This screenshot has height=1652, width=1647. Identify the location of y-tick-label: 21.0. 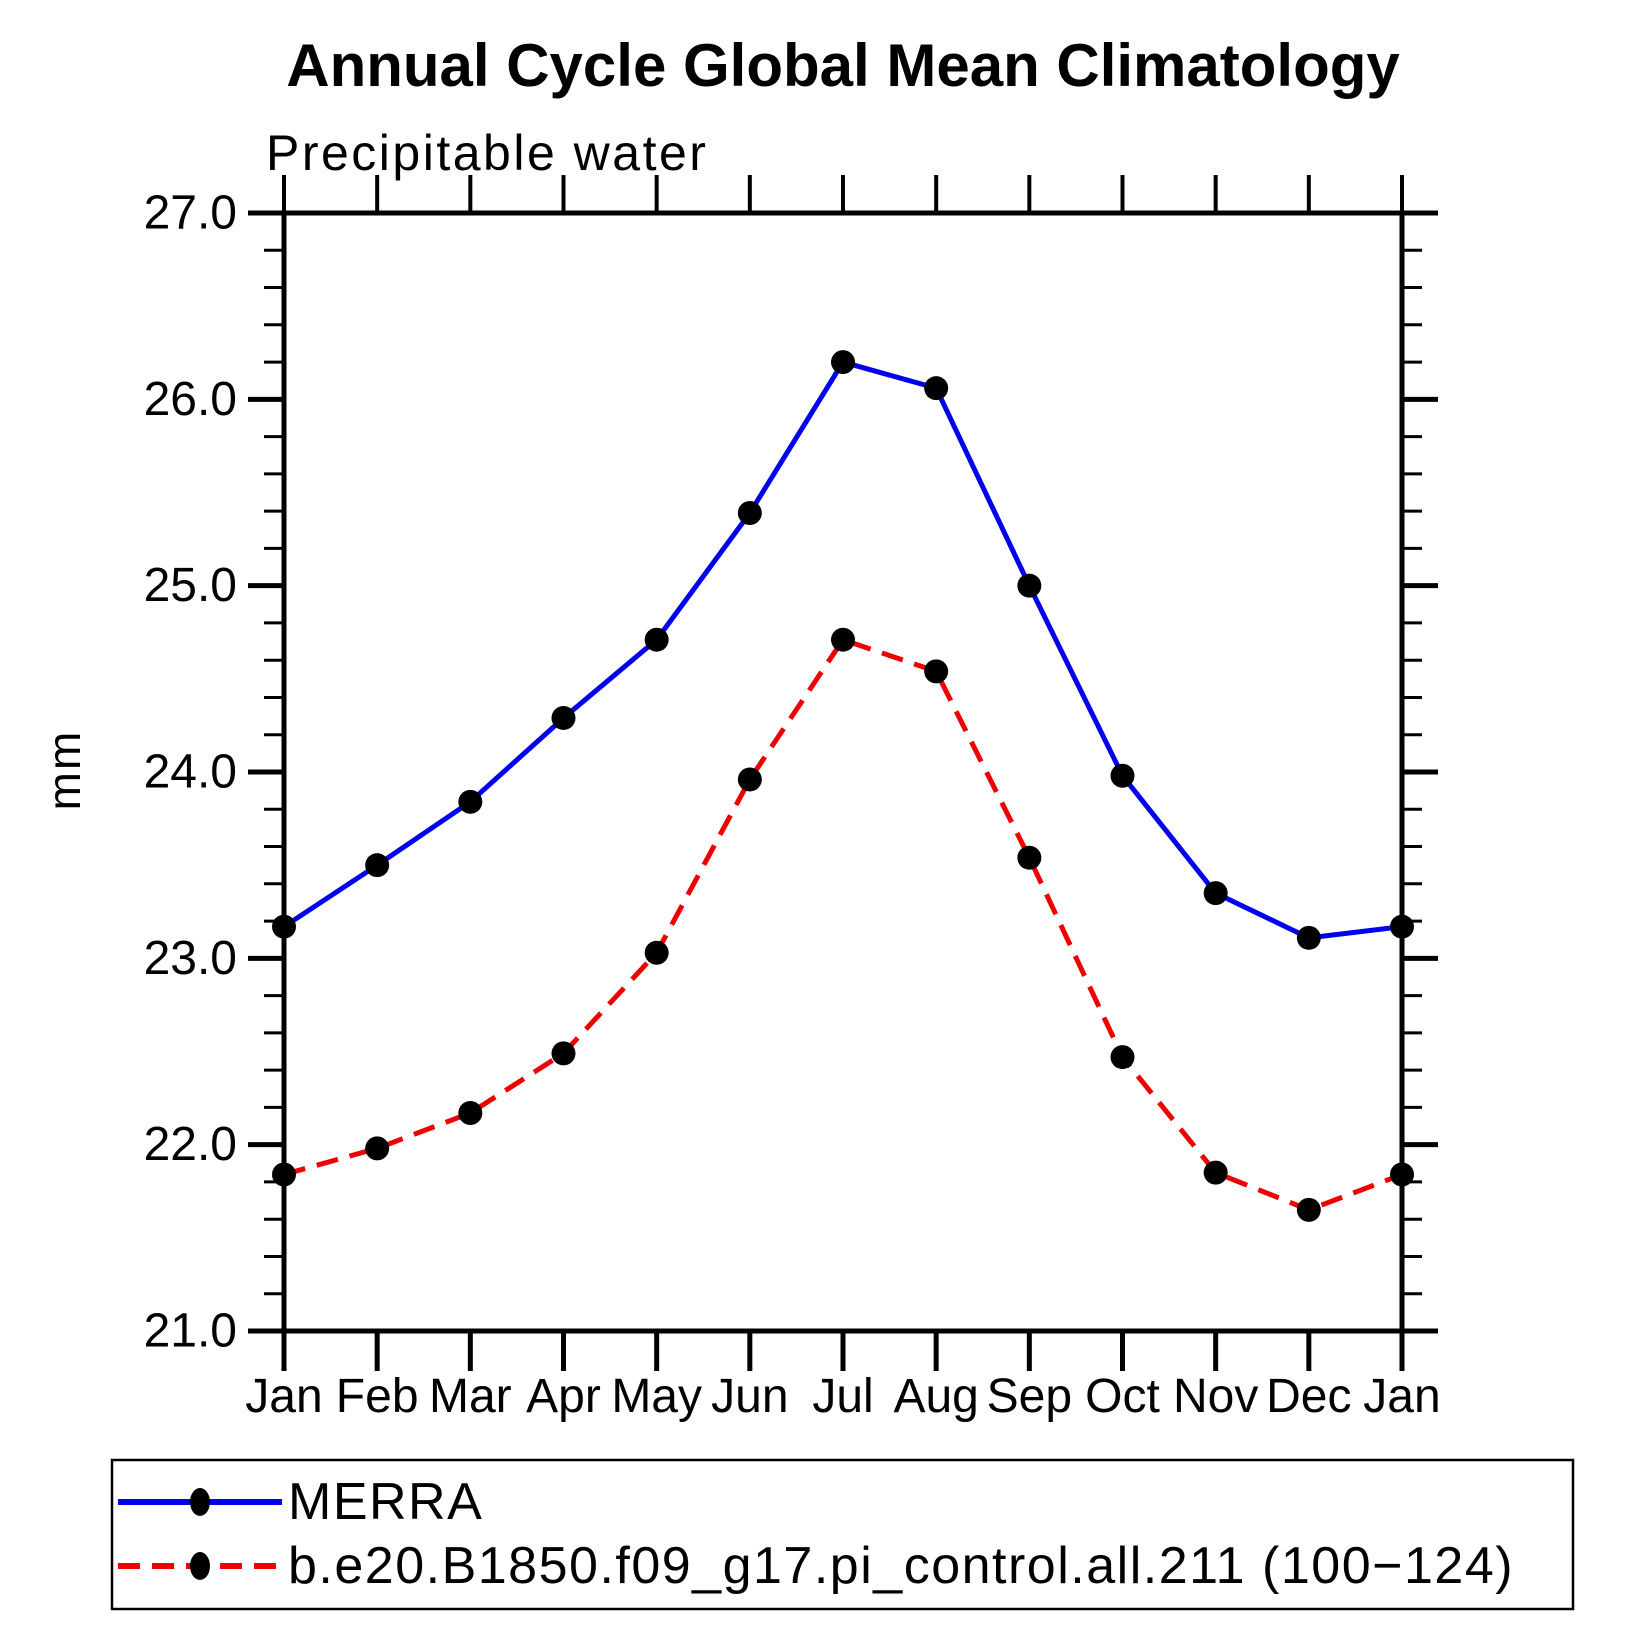
(190, 1331).